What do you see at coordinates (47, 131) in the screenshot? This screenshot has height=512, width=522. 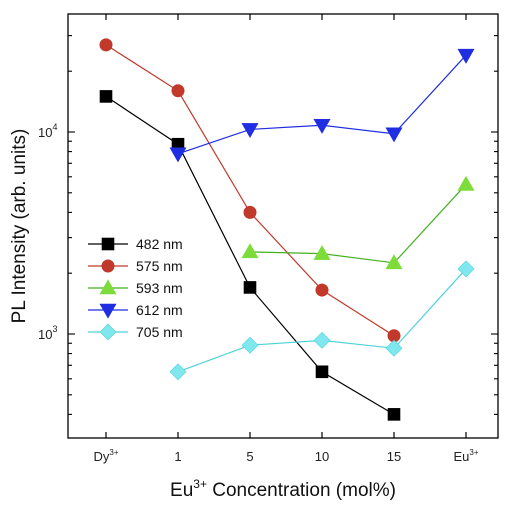 I see `y-tick-label: 10⁴` at bounding box center [47, 131].